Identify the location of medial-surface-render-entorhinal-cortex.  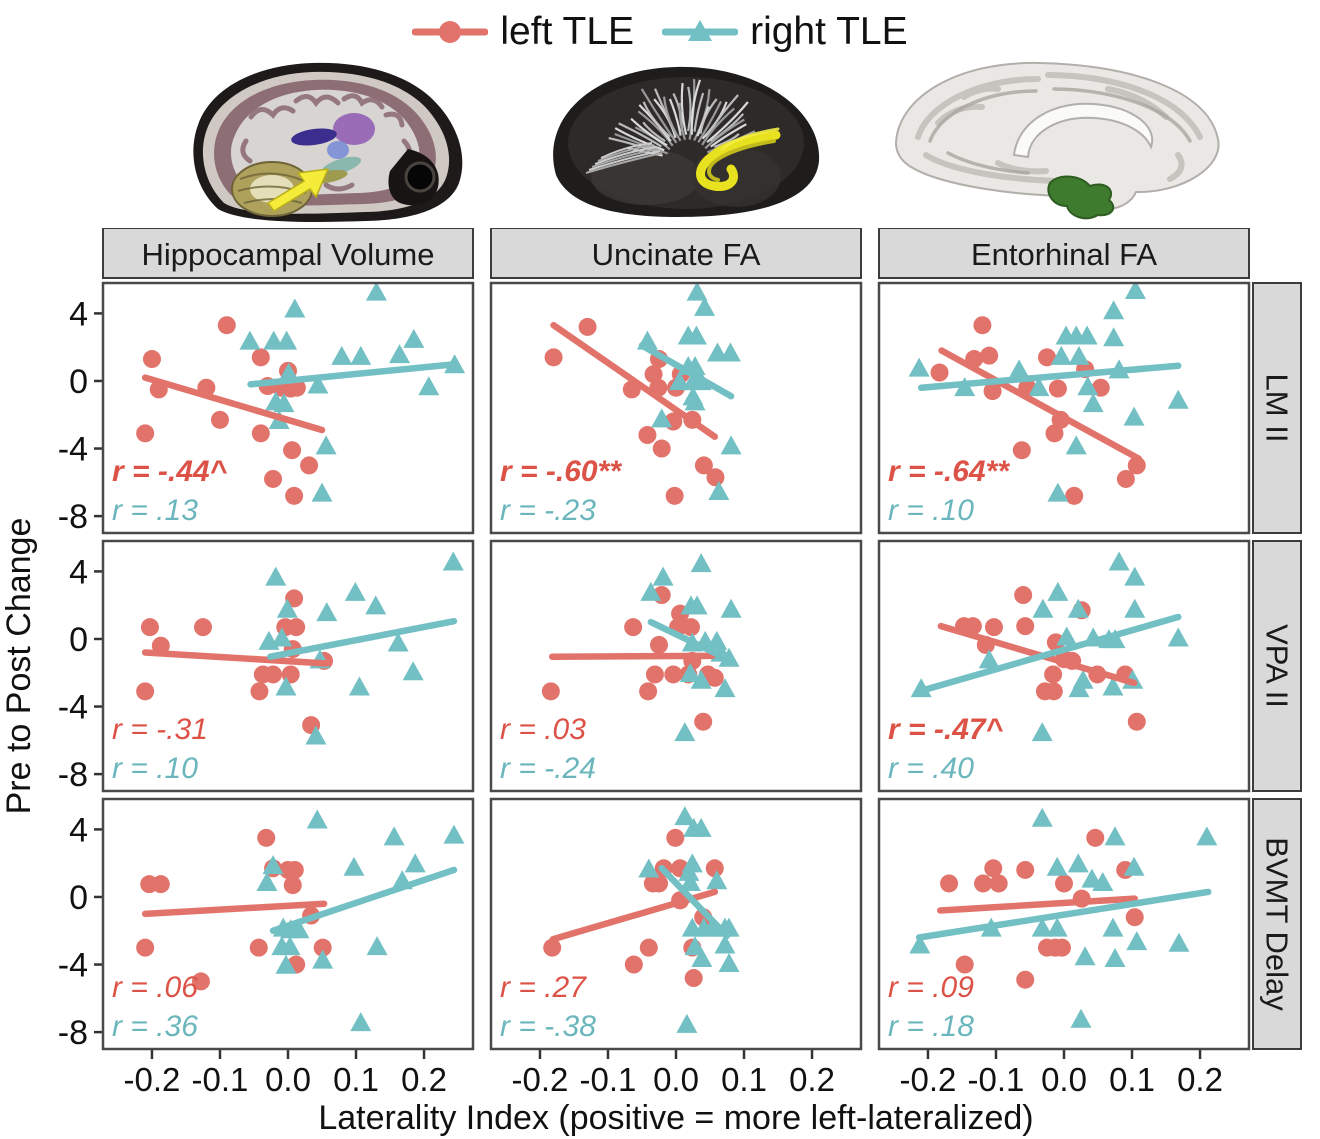
(1057, 140).